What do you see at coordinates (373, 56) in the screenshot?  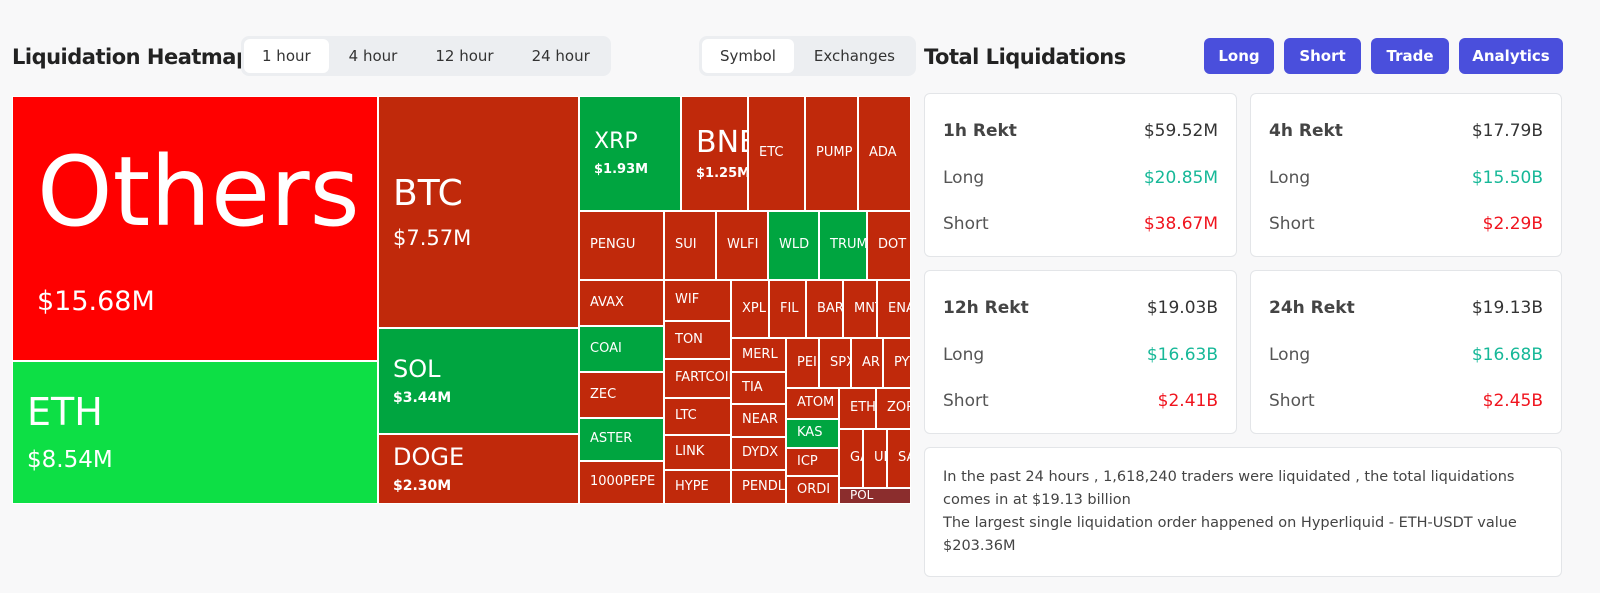 I see `time-tab: 4 hour` at bounding box center [373, 56].